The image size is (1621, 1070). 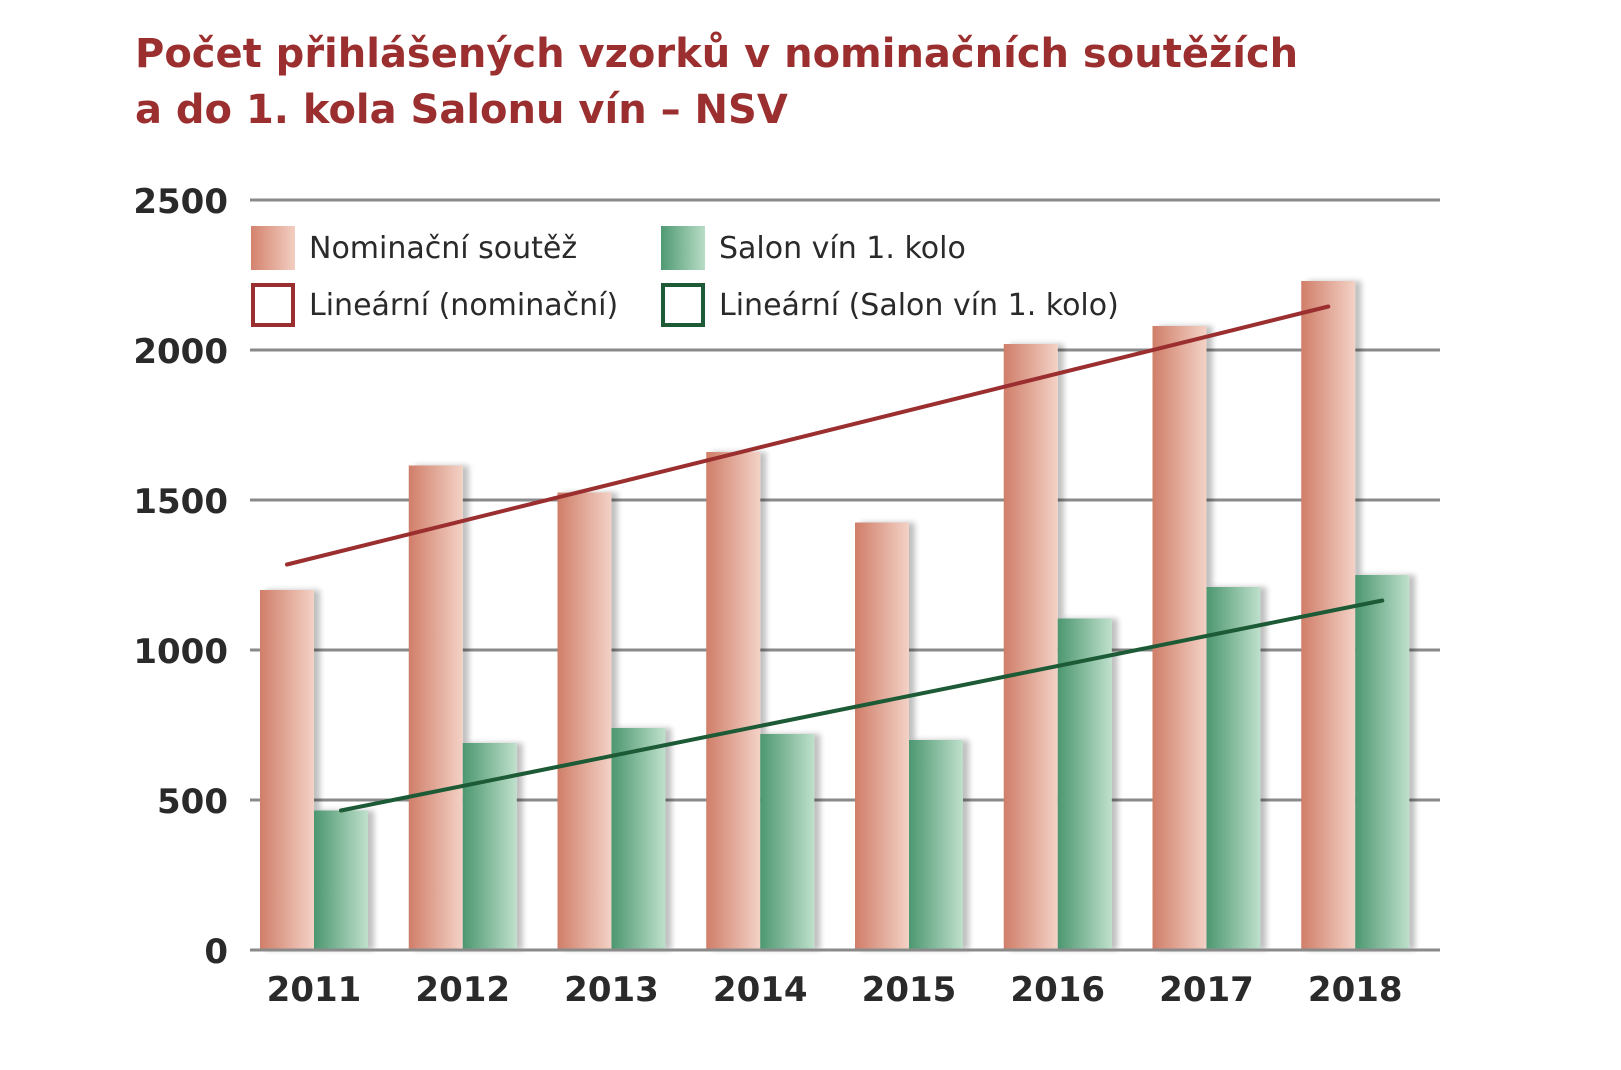 What do you see at coordinates (919, 305) in the screenshot?
I see `legend-label-linearni-salon: Lineární (Salon vín 1. kolo)` at bounding box center [919, 305].